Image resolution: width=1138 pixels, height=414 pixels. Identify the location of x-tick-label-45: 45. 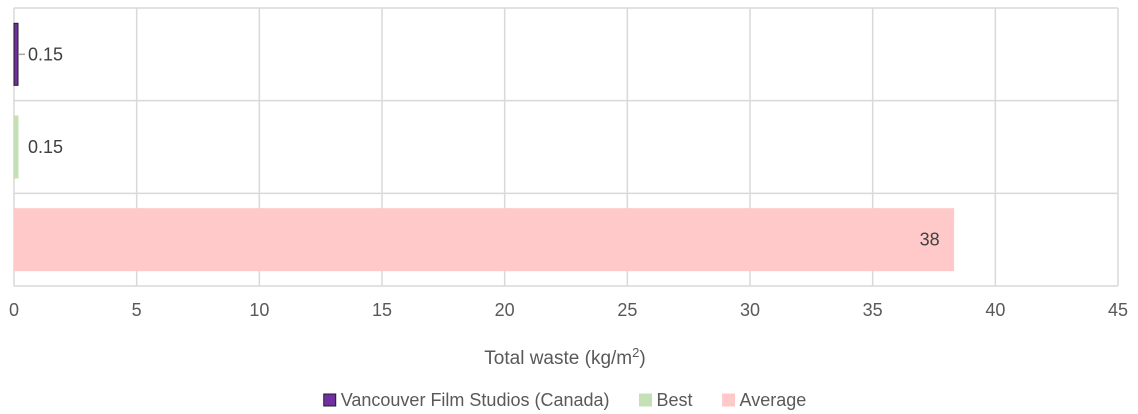
(1118, 310).